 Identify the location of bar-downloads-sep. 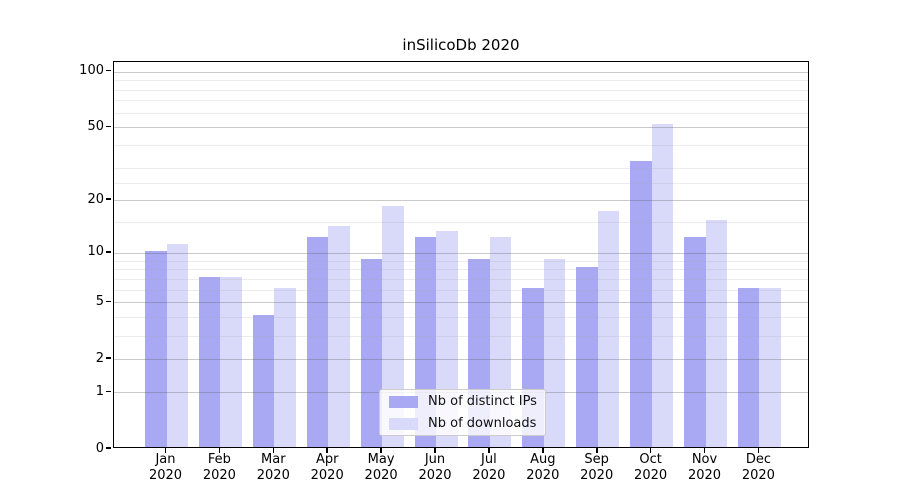
(608, 328).